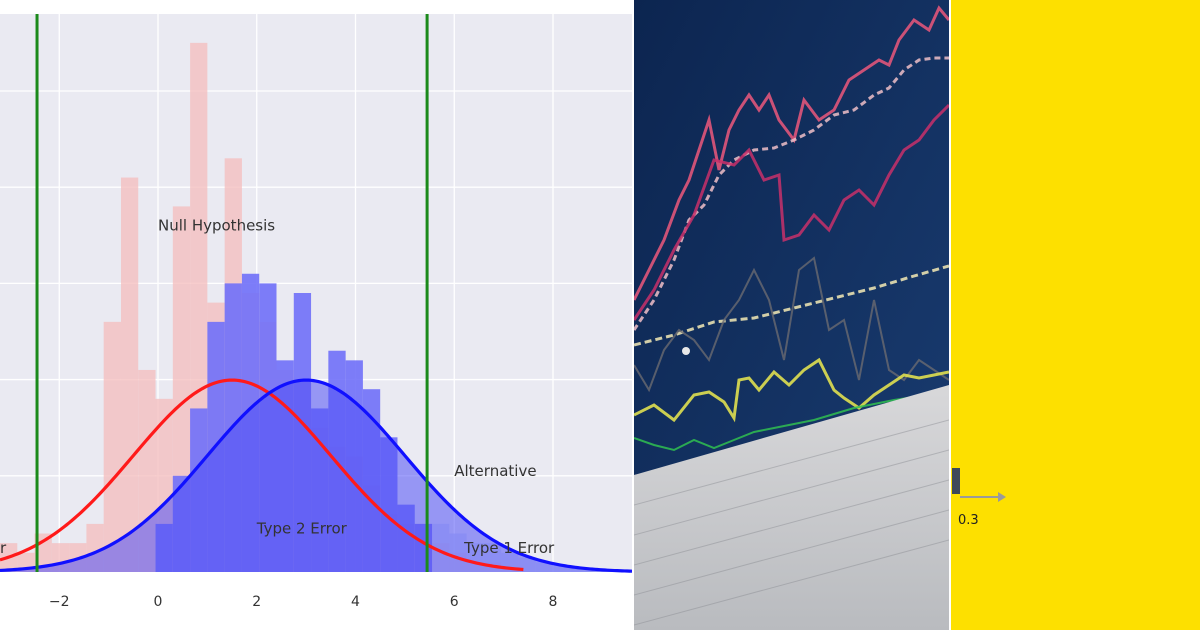 This screenshot has height=634, width=1200. Describe the element at coordinates (553, 602) in the screenshot. I see `x-tick-label-5: 8` at that location.